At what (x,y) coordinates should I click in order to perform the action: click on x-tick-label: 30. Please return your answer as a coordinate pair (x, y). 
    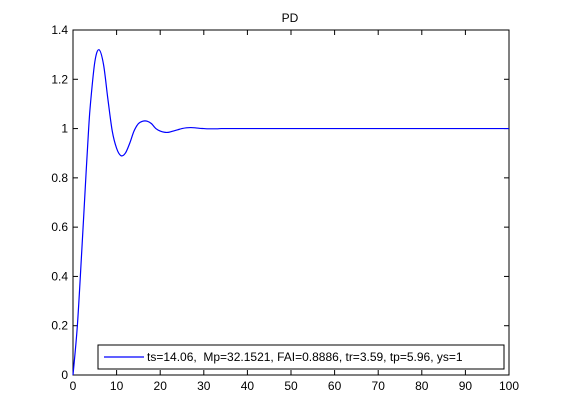
    Looking at the image, I should click on (204, 386).